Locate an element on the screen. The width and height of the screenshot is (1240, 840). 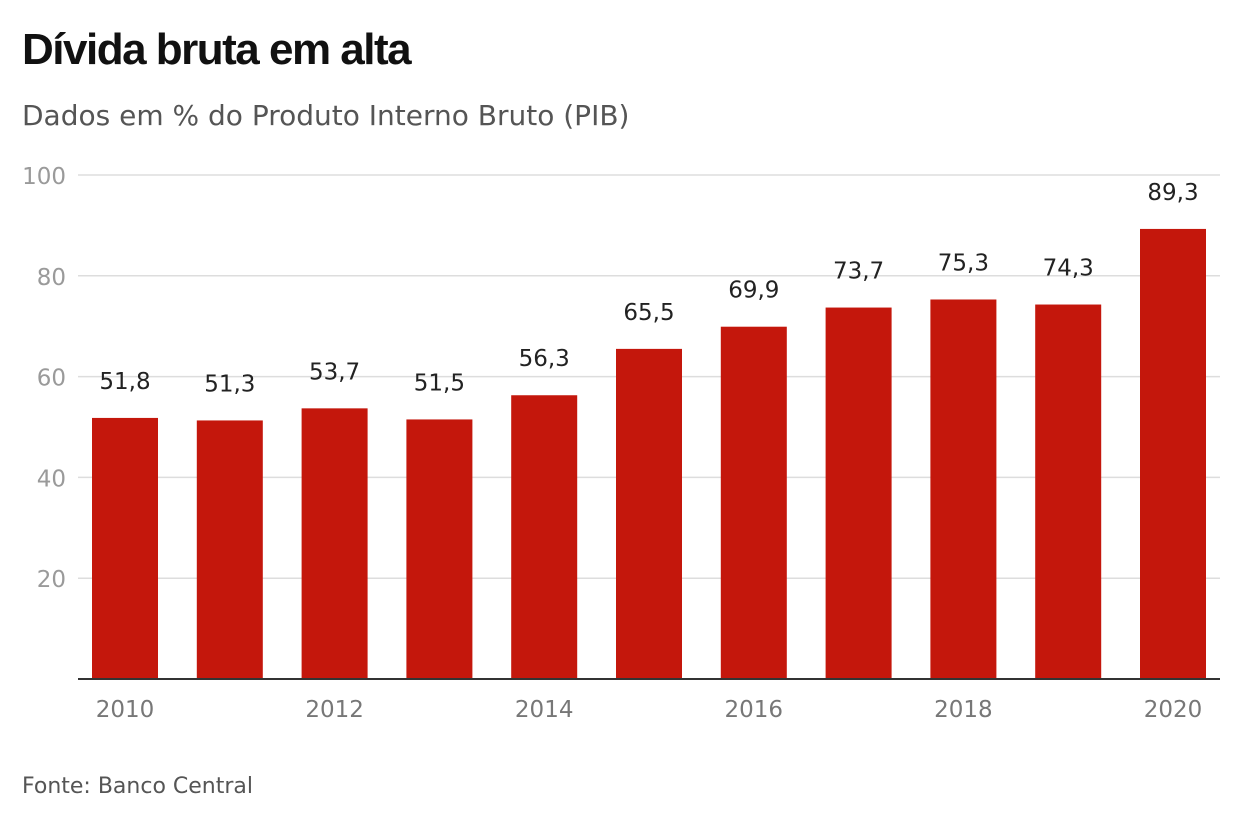
bar-2020 is located at coordinates (1173, 454).